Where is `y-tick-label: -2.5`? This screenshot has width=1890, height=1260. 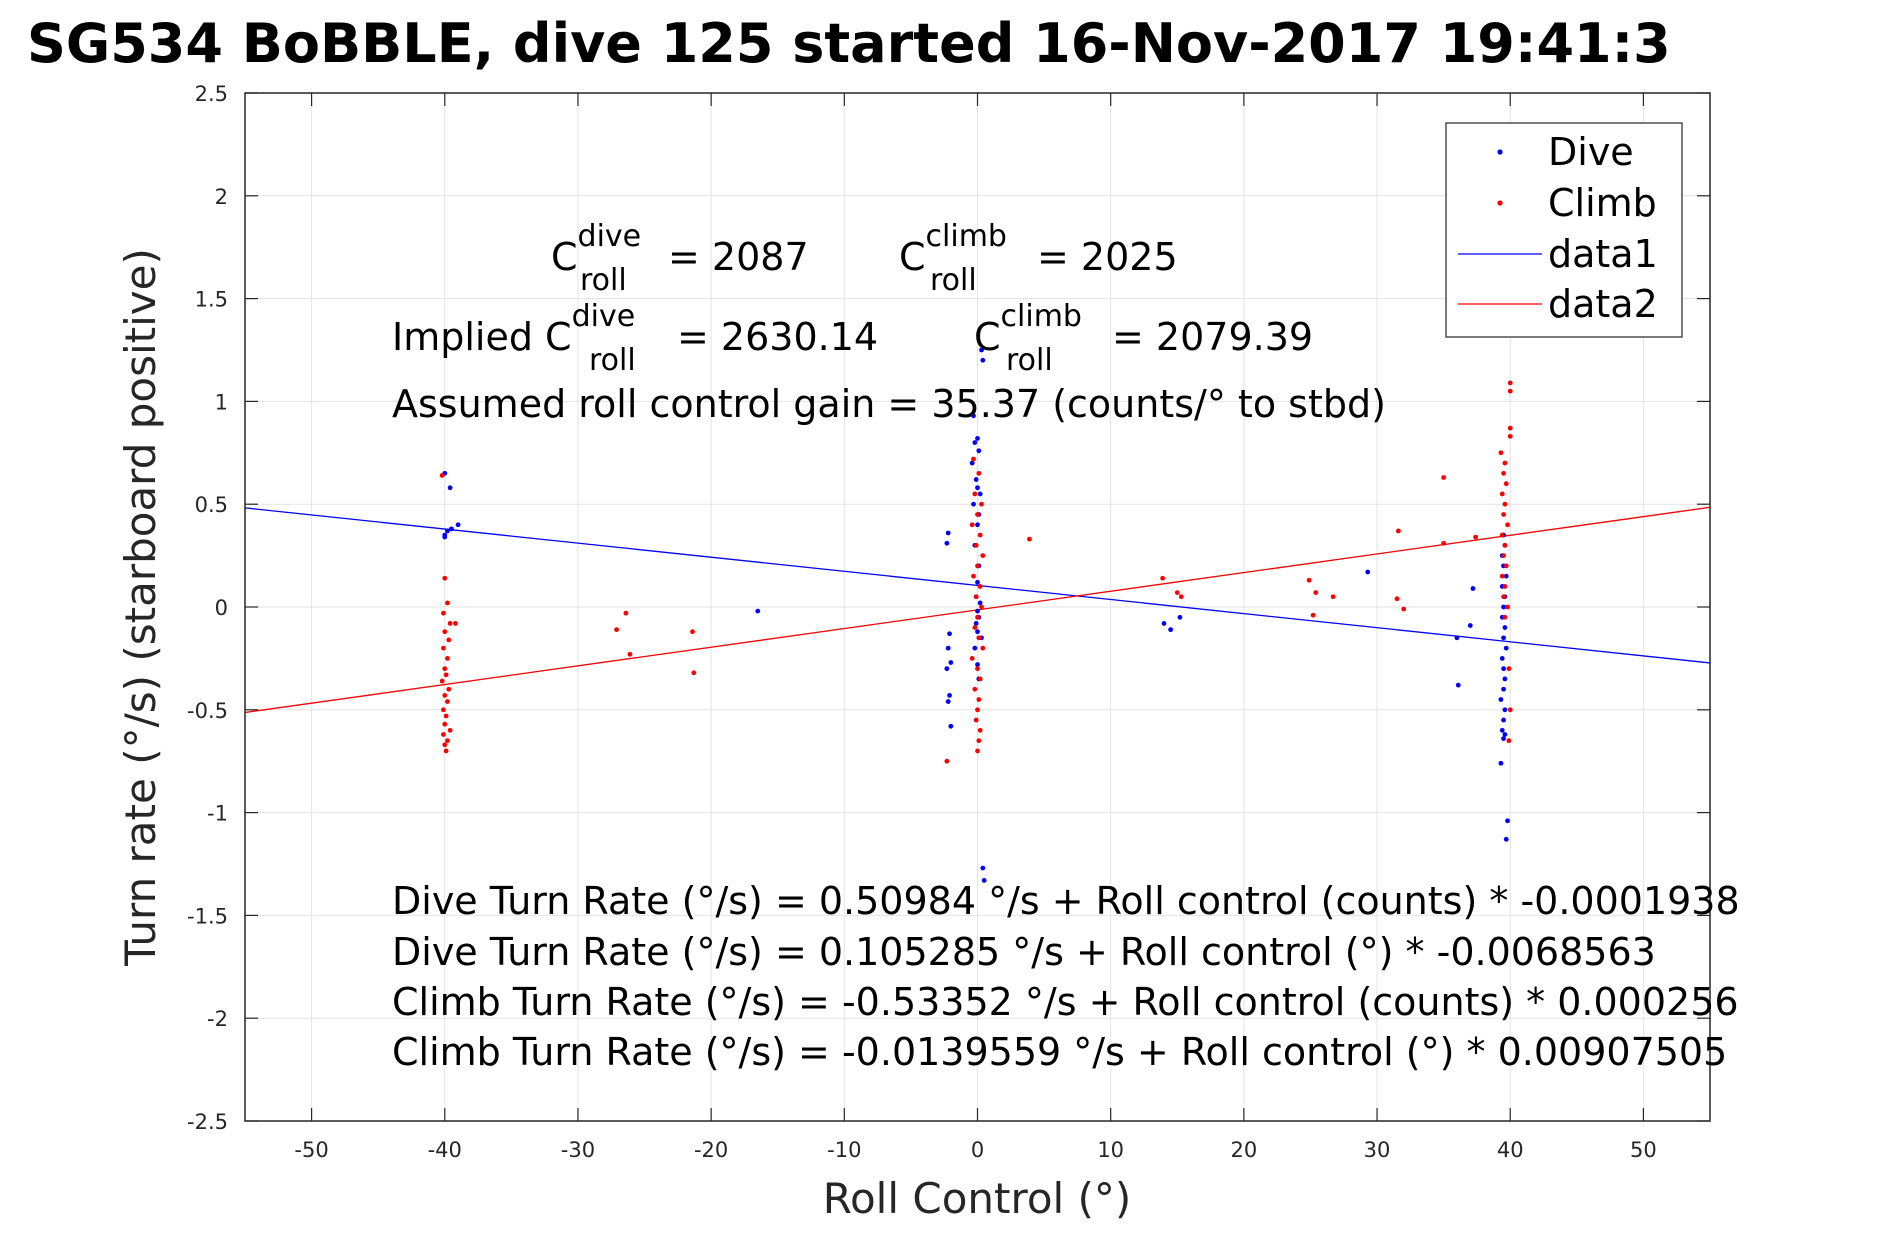 y-tick-label: -2.5 is located at coordinates (207, 1122).